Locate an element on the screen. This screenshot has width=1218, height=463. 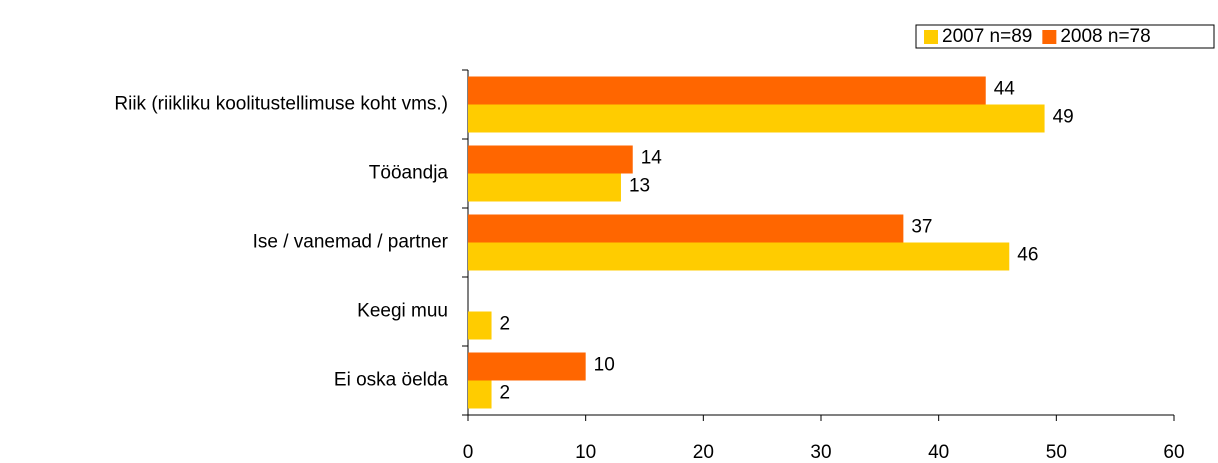
category-label: Tööandja is located at coordinates (409, 173).